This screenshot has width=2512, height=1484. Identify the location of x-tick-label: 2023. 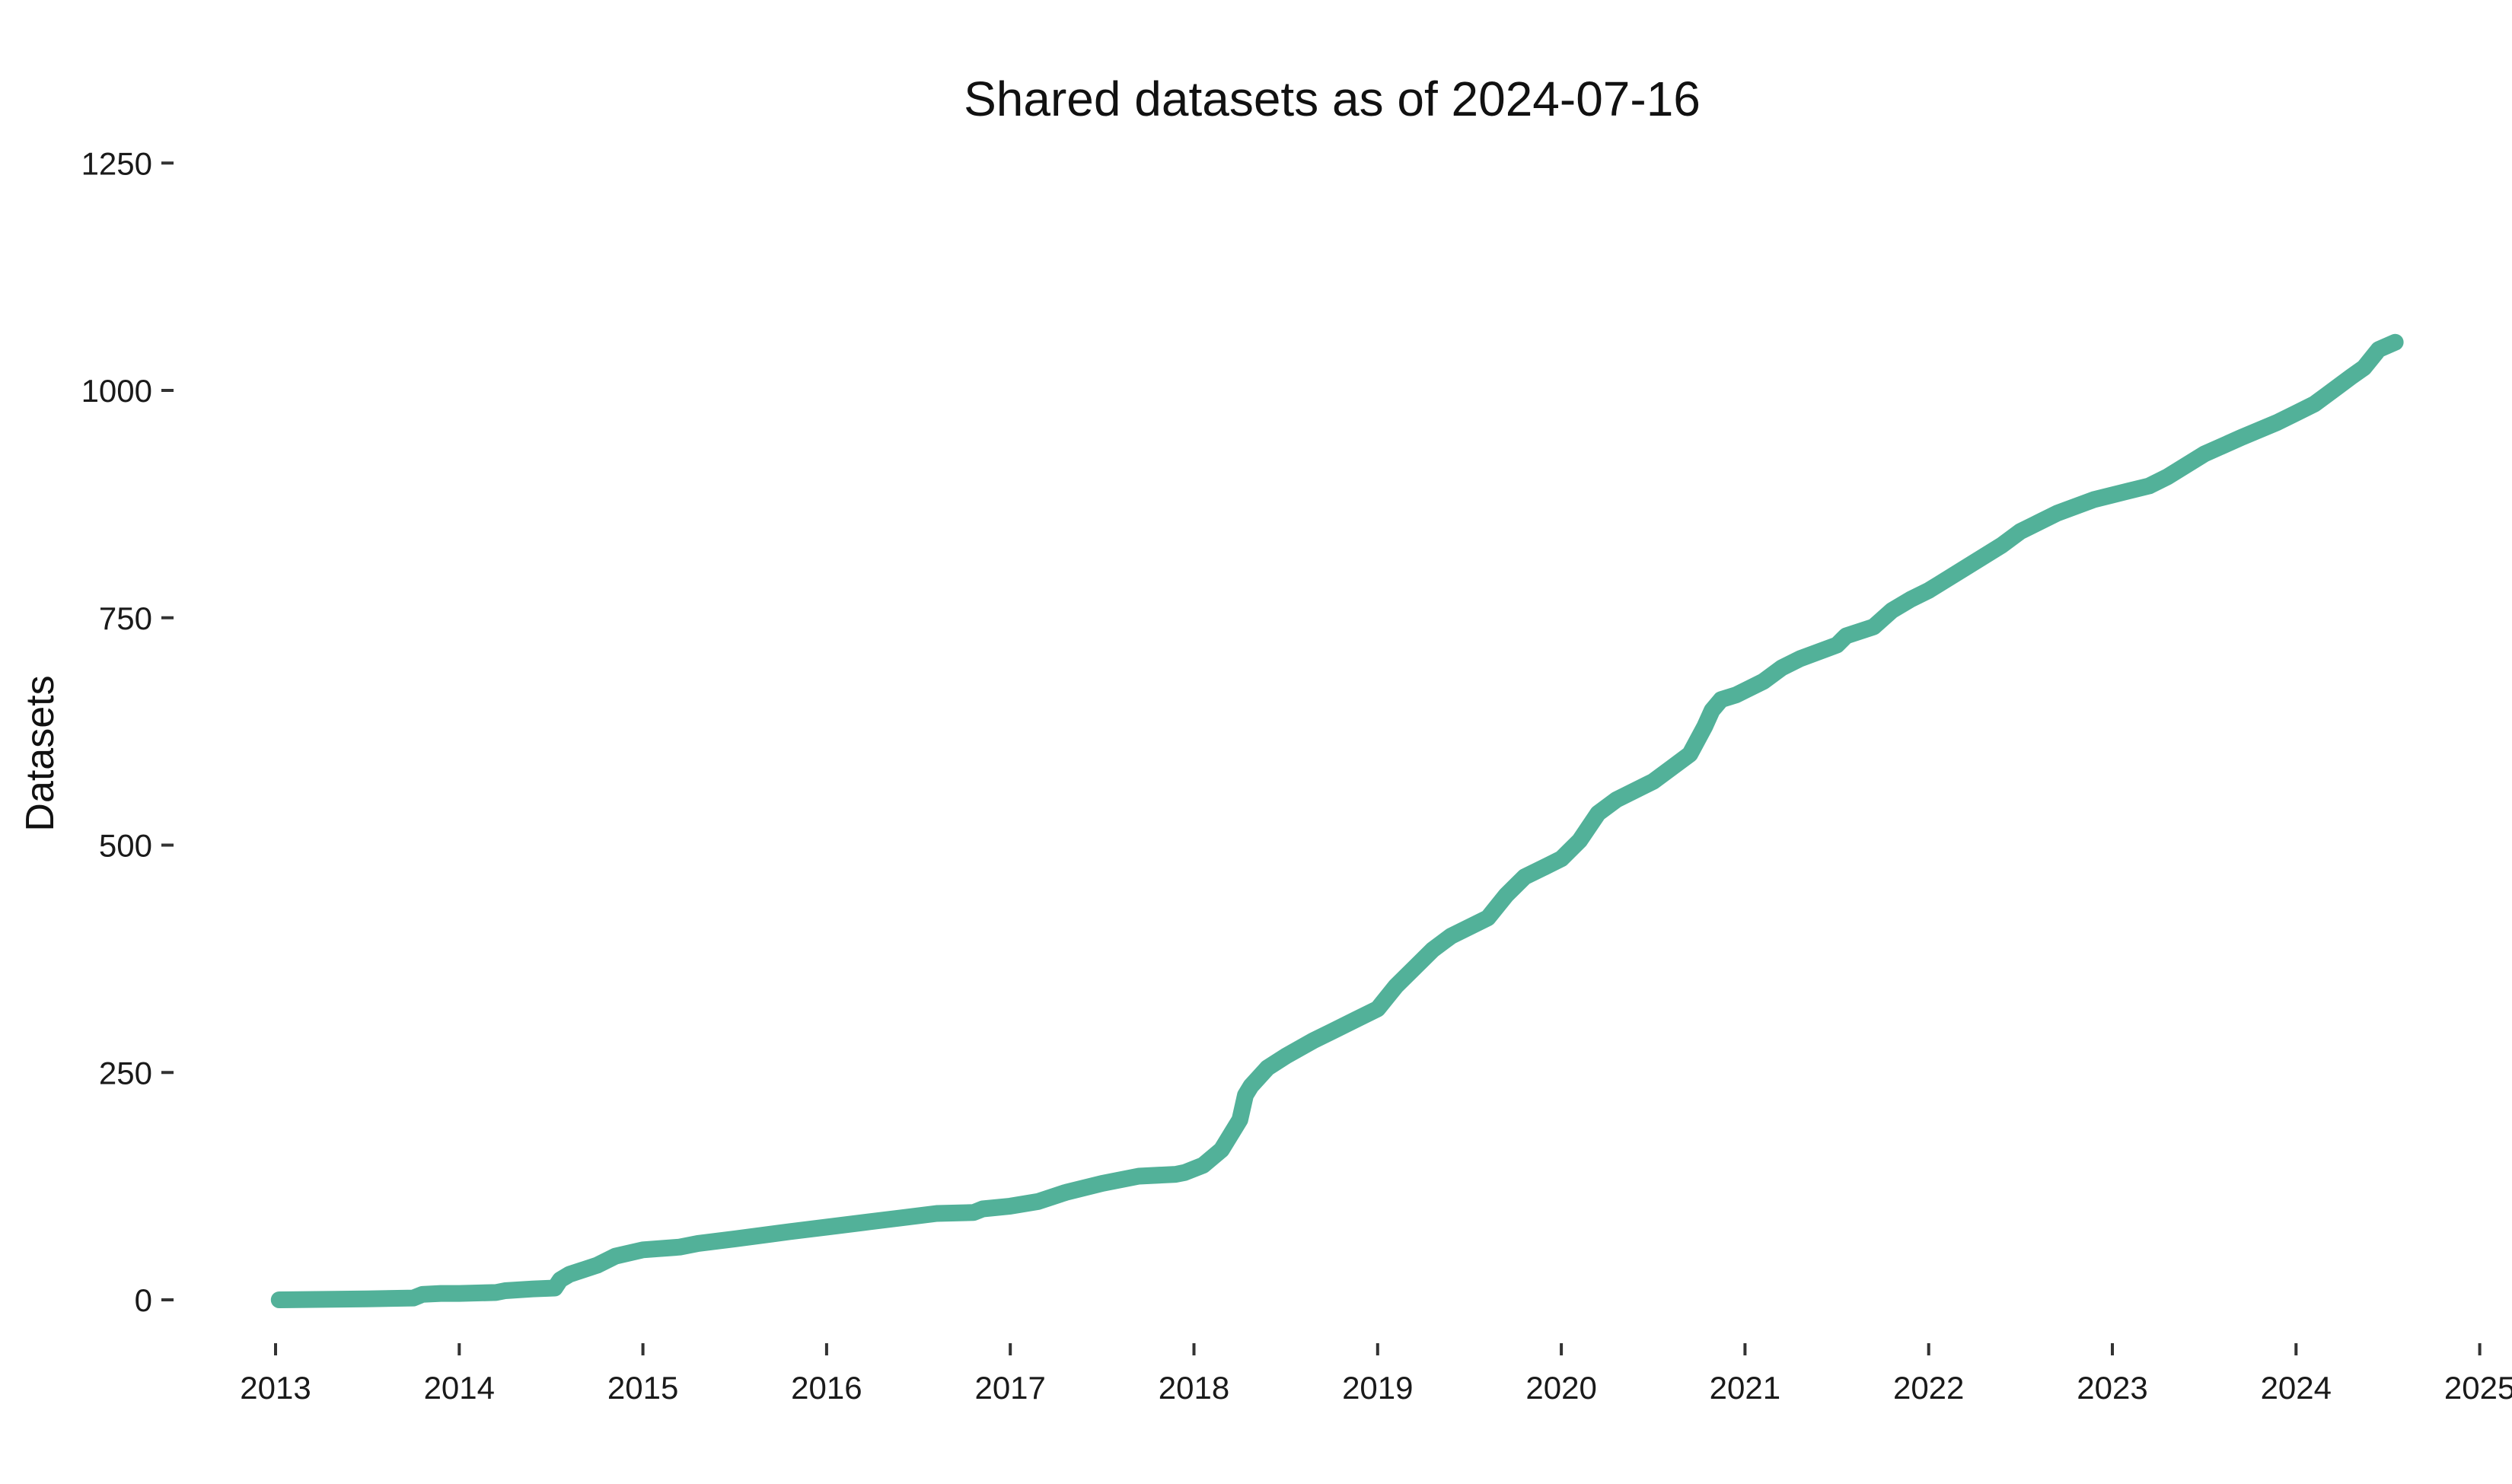
(2112, 1388).